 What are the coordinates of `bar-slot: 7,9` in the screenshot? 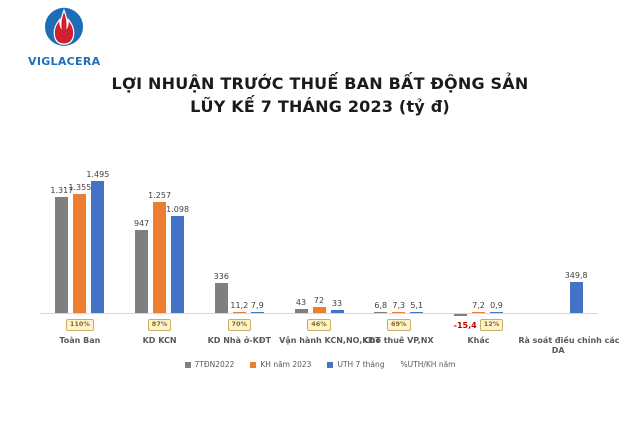 It's located at (257, 307).